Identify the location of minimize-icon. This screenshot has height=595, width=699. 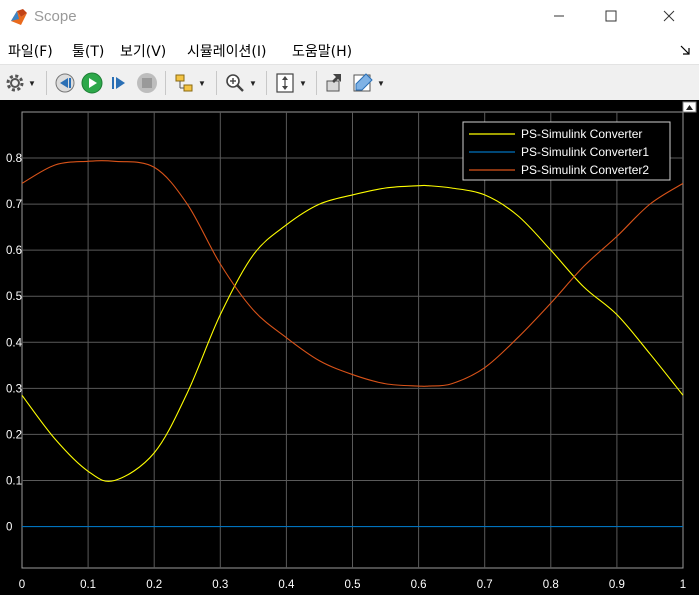
(559, 16).